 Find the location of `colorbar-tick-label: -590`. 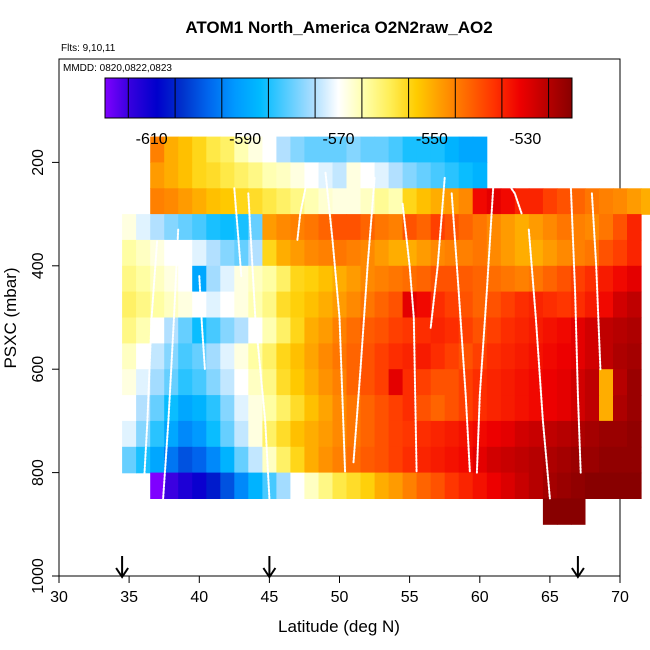

colorbar-tick-label: -590 is located at coordinates (245, 139).